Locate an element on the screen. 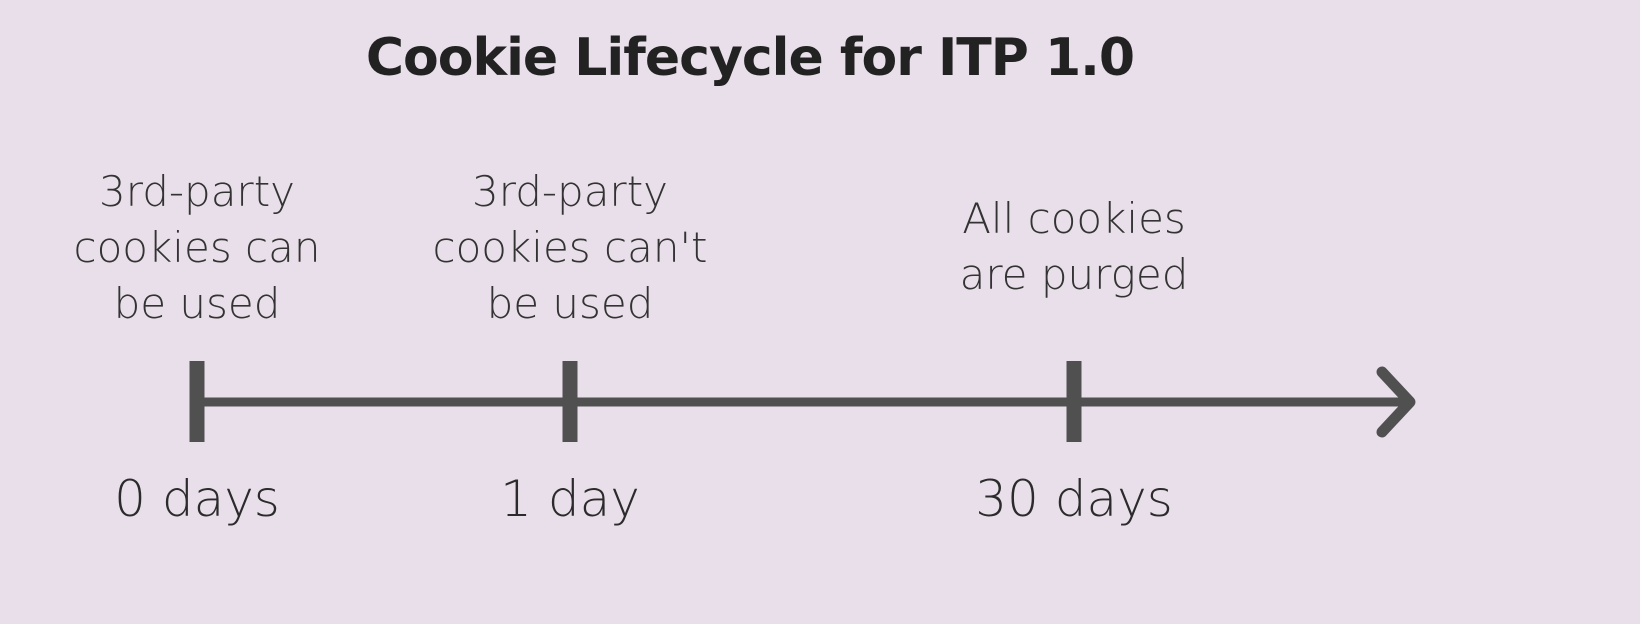 The height and width of the screenshot is (624, 1640). time-label: 30 days is located at coordinates (1074, 499).